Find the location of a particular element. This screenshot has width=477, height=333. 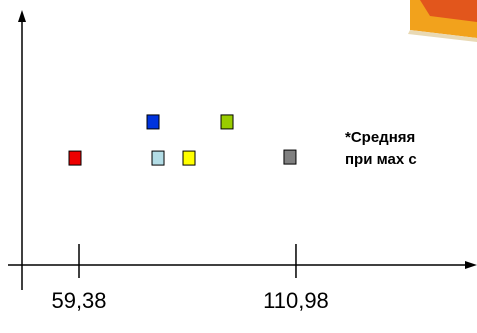

y-axis-arrow is located at coordinates (22, 16).